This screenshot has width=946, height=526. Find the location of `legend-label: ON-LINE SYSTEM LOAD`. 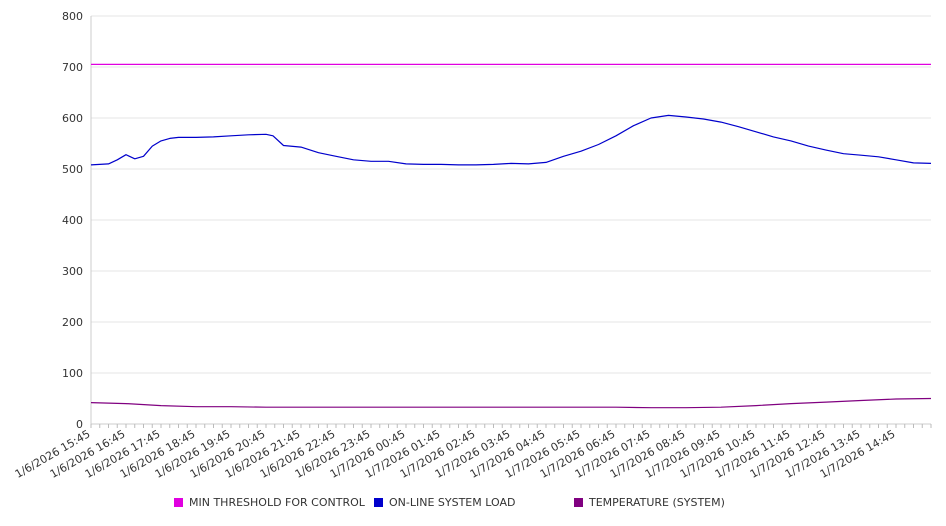

legend-label: ON-LINE SYSTEM LOAD is located at coordinates (452, 502).